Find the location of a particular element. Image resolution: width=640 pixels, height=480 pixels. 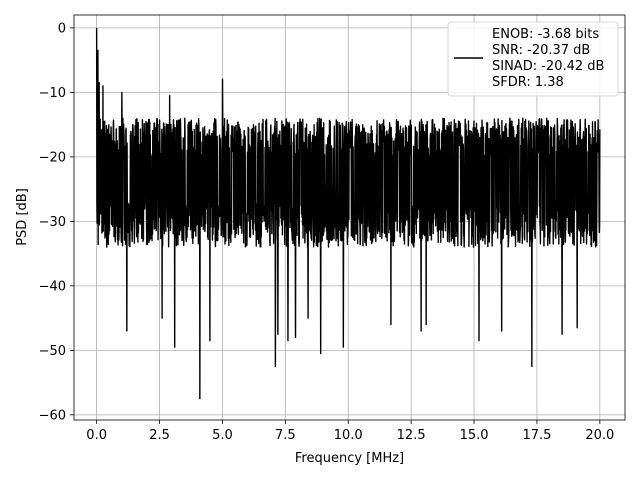

x-tick-label: 12.5 is located at coordinates (411, 435).